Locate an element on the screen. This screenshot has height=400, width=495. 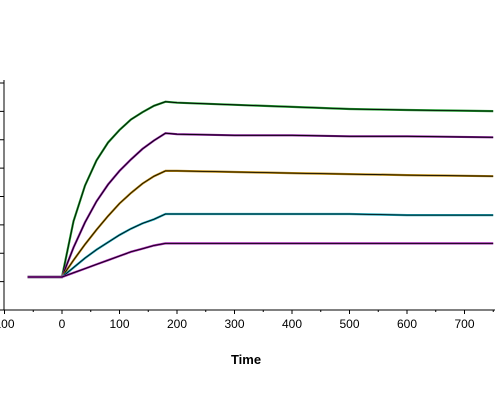
x-tick-label: 600 is located at coordinates (407, 324).